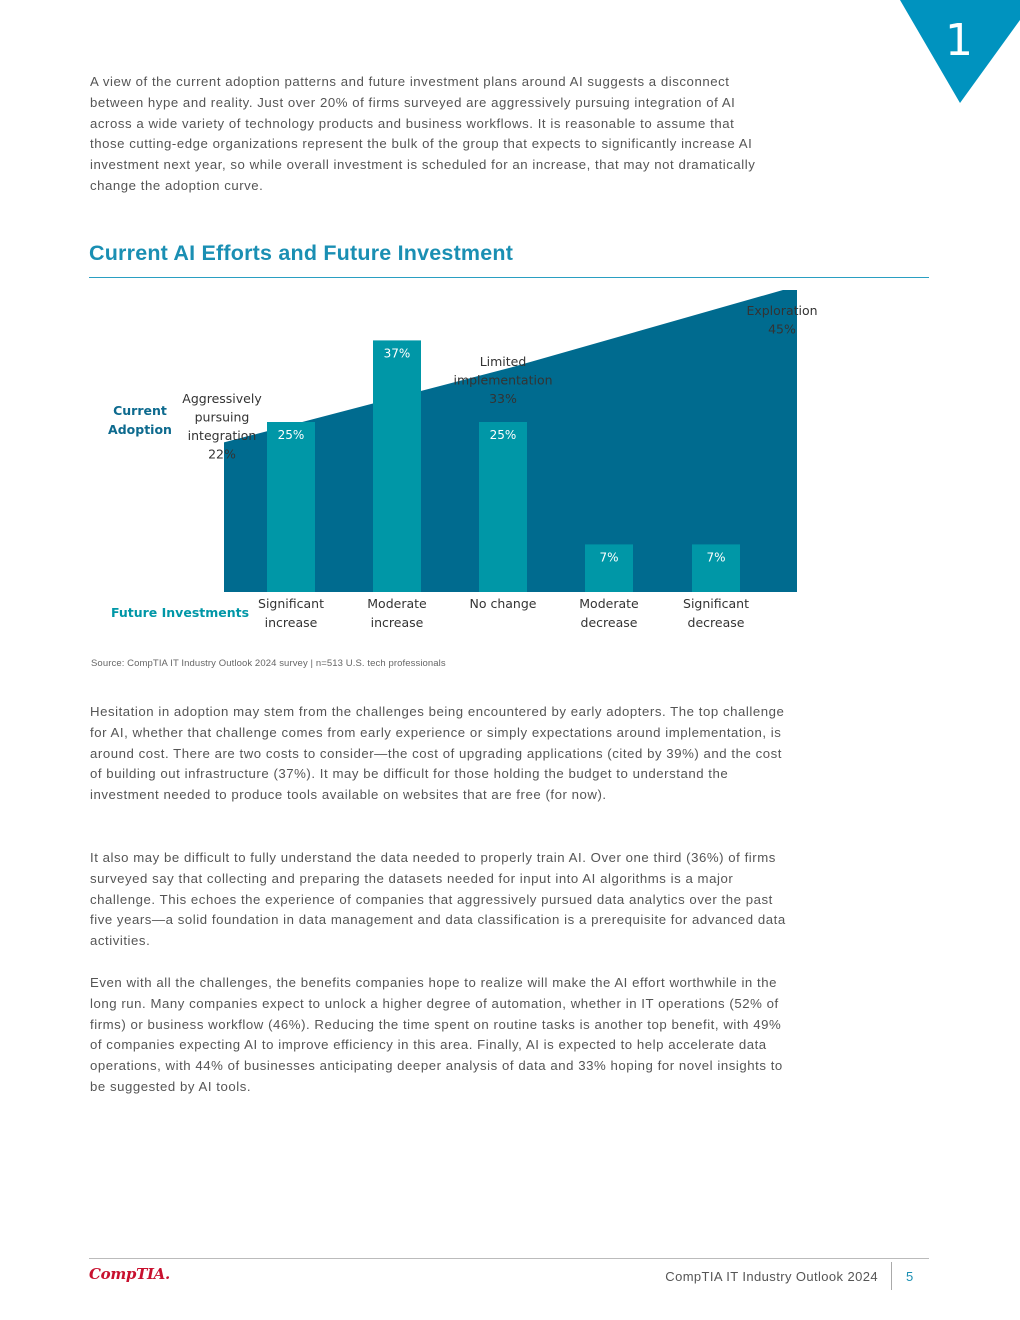 This screenshot has height=1320, width=1020. I want to click on adoption-label-1: Limited implementation 33%, so click(502, 380).